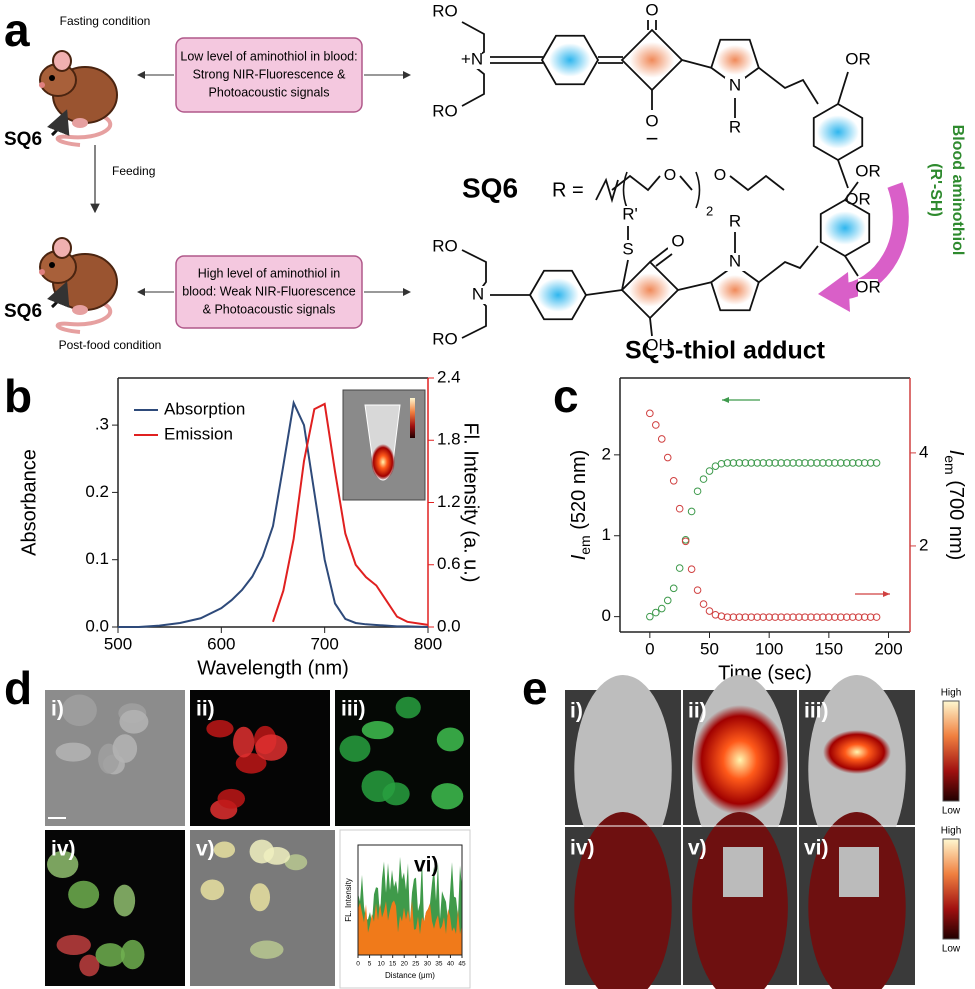 The height and width of the screenshot is (989, 975). What do you see at coordinates (97, 625) in the screenshot?
I see `y-tick-label: 0.0` at bounding box center [97, 625].